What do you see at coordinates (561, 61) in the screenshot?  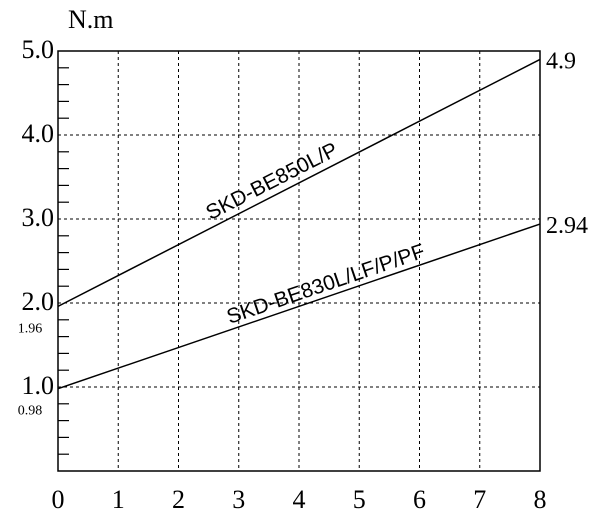 I see `value-annotation: 4.9` at bounding box center [561, 61].